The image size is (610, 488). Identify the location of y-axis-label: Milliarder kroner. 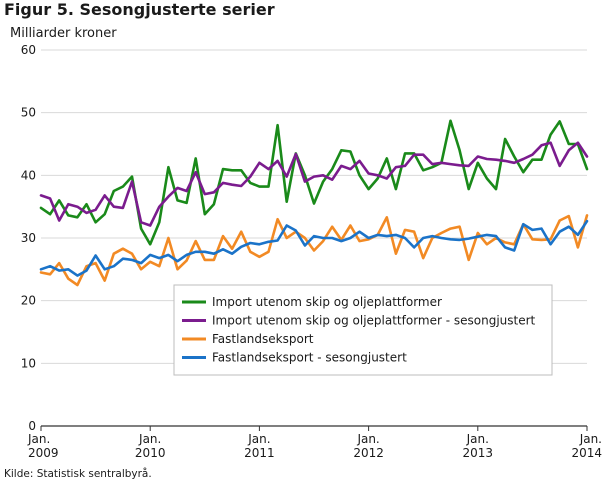
(63, 33).